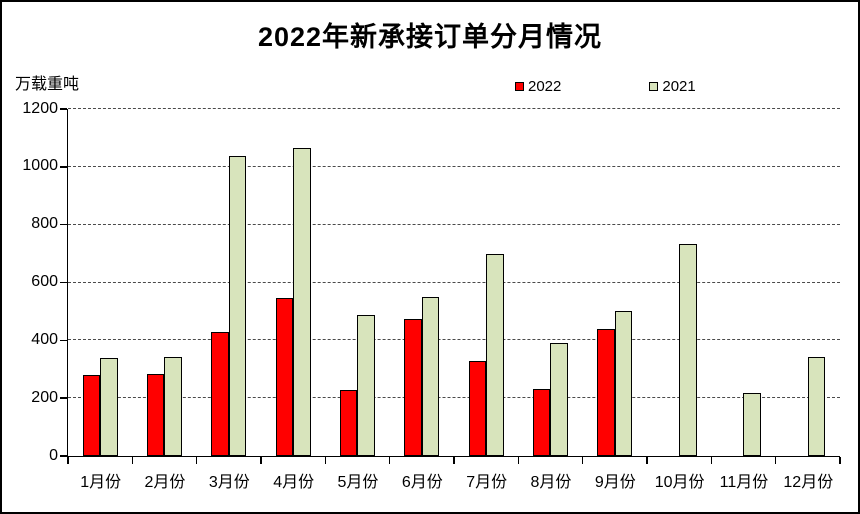 The image size is (860, 514). Describe the element at coordinates (679, 86) in the screenshot. I see `legend-label-2021: 2021` at that location.